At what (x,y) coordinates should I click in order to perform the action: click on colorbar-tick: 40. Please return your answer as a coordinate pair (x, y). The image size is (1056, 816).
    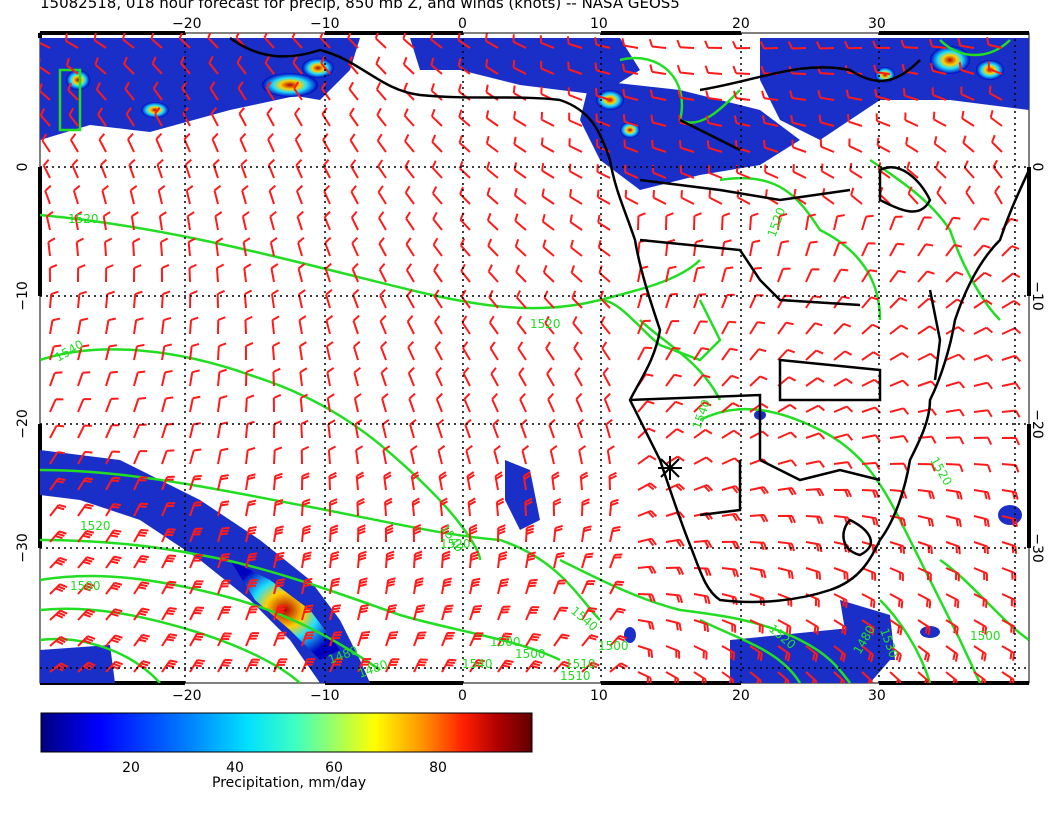
    Looking at the image, I should click on (235, 768).